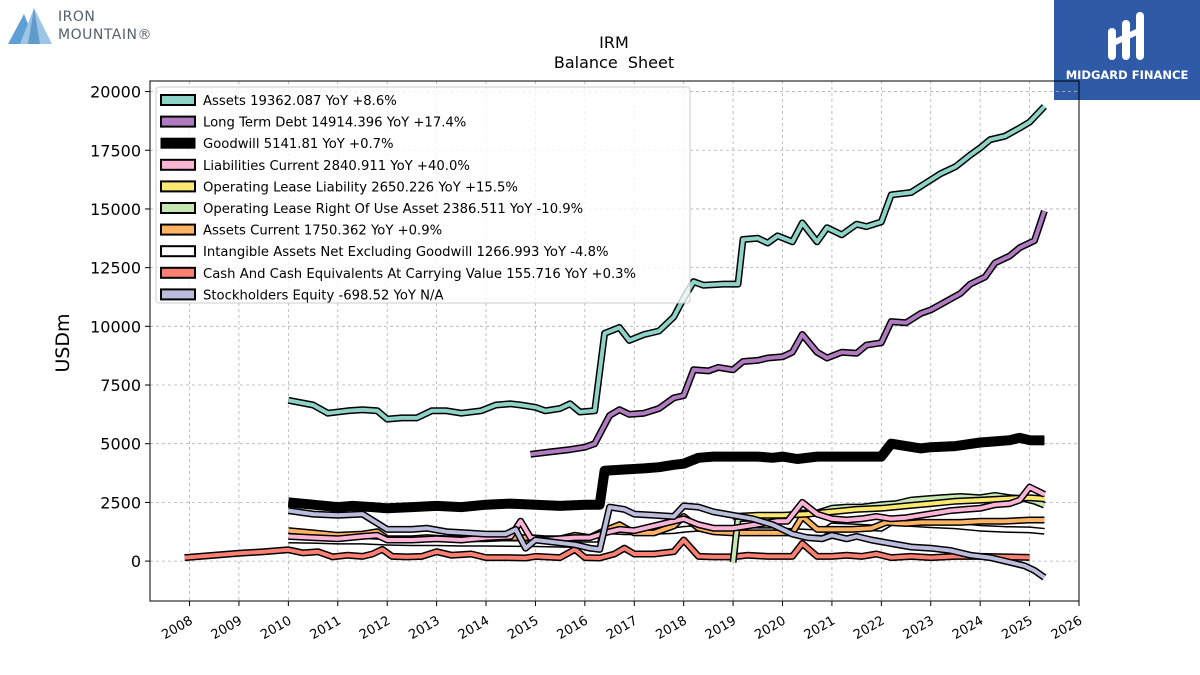 The height and width of the screenshot is (675, 1200). I want to click on x-tick-label: 2013, so click(424, 628).